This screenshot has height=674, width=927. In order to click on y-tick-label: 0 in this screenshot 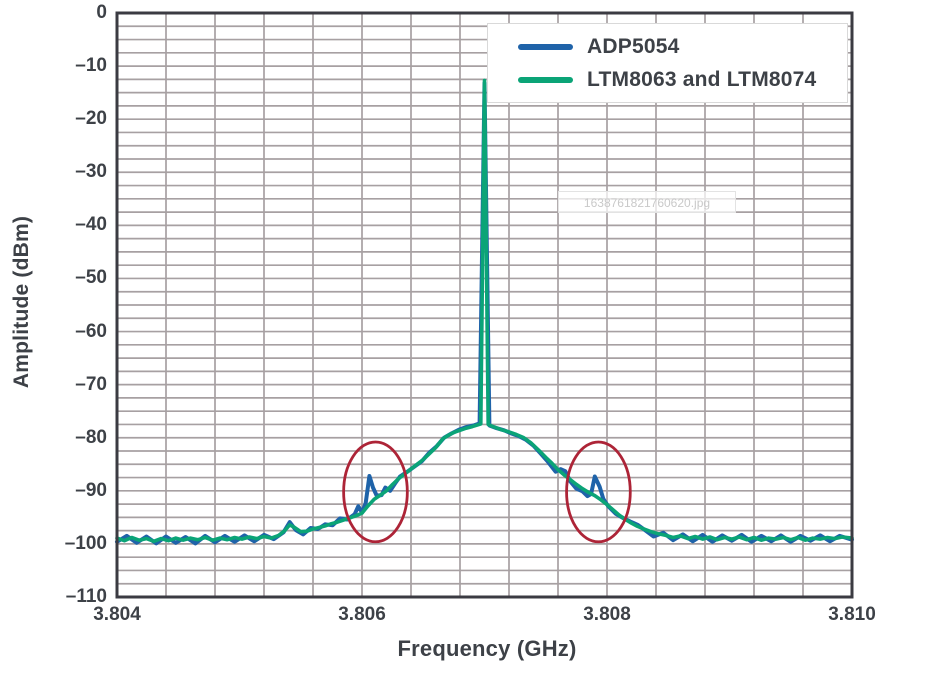, I will do `click(101, 12)`.